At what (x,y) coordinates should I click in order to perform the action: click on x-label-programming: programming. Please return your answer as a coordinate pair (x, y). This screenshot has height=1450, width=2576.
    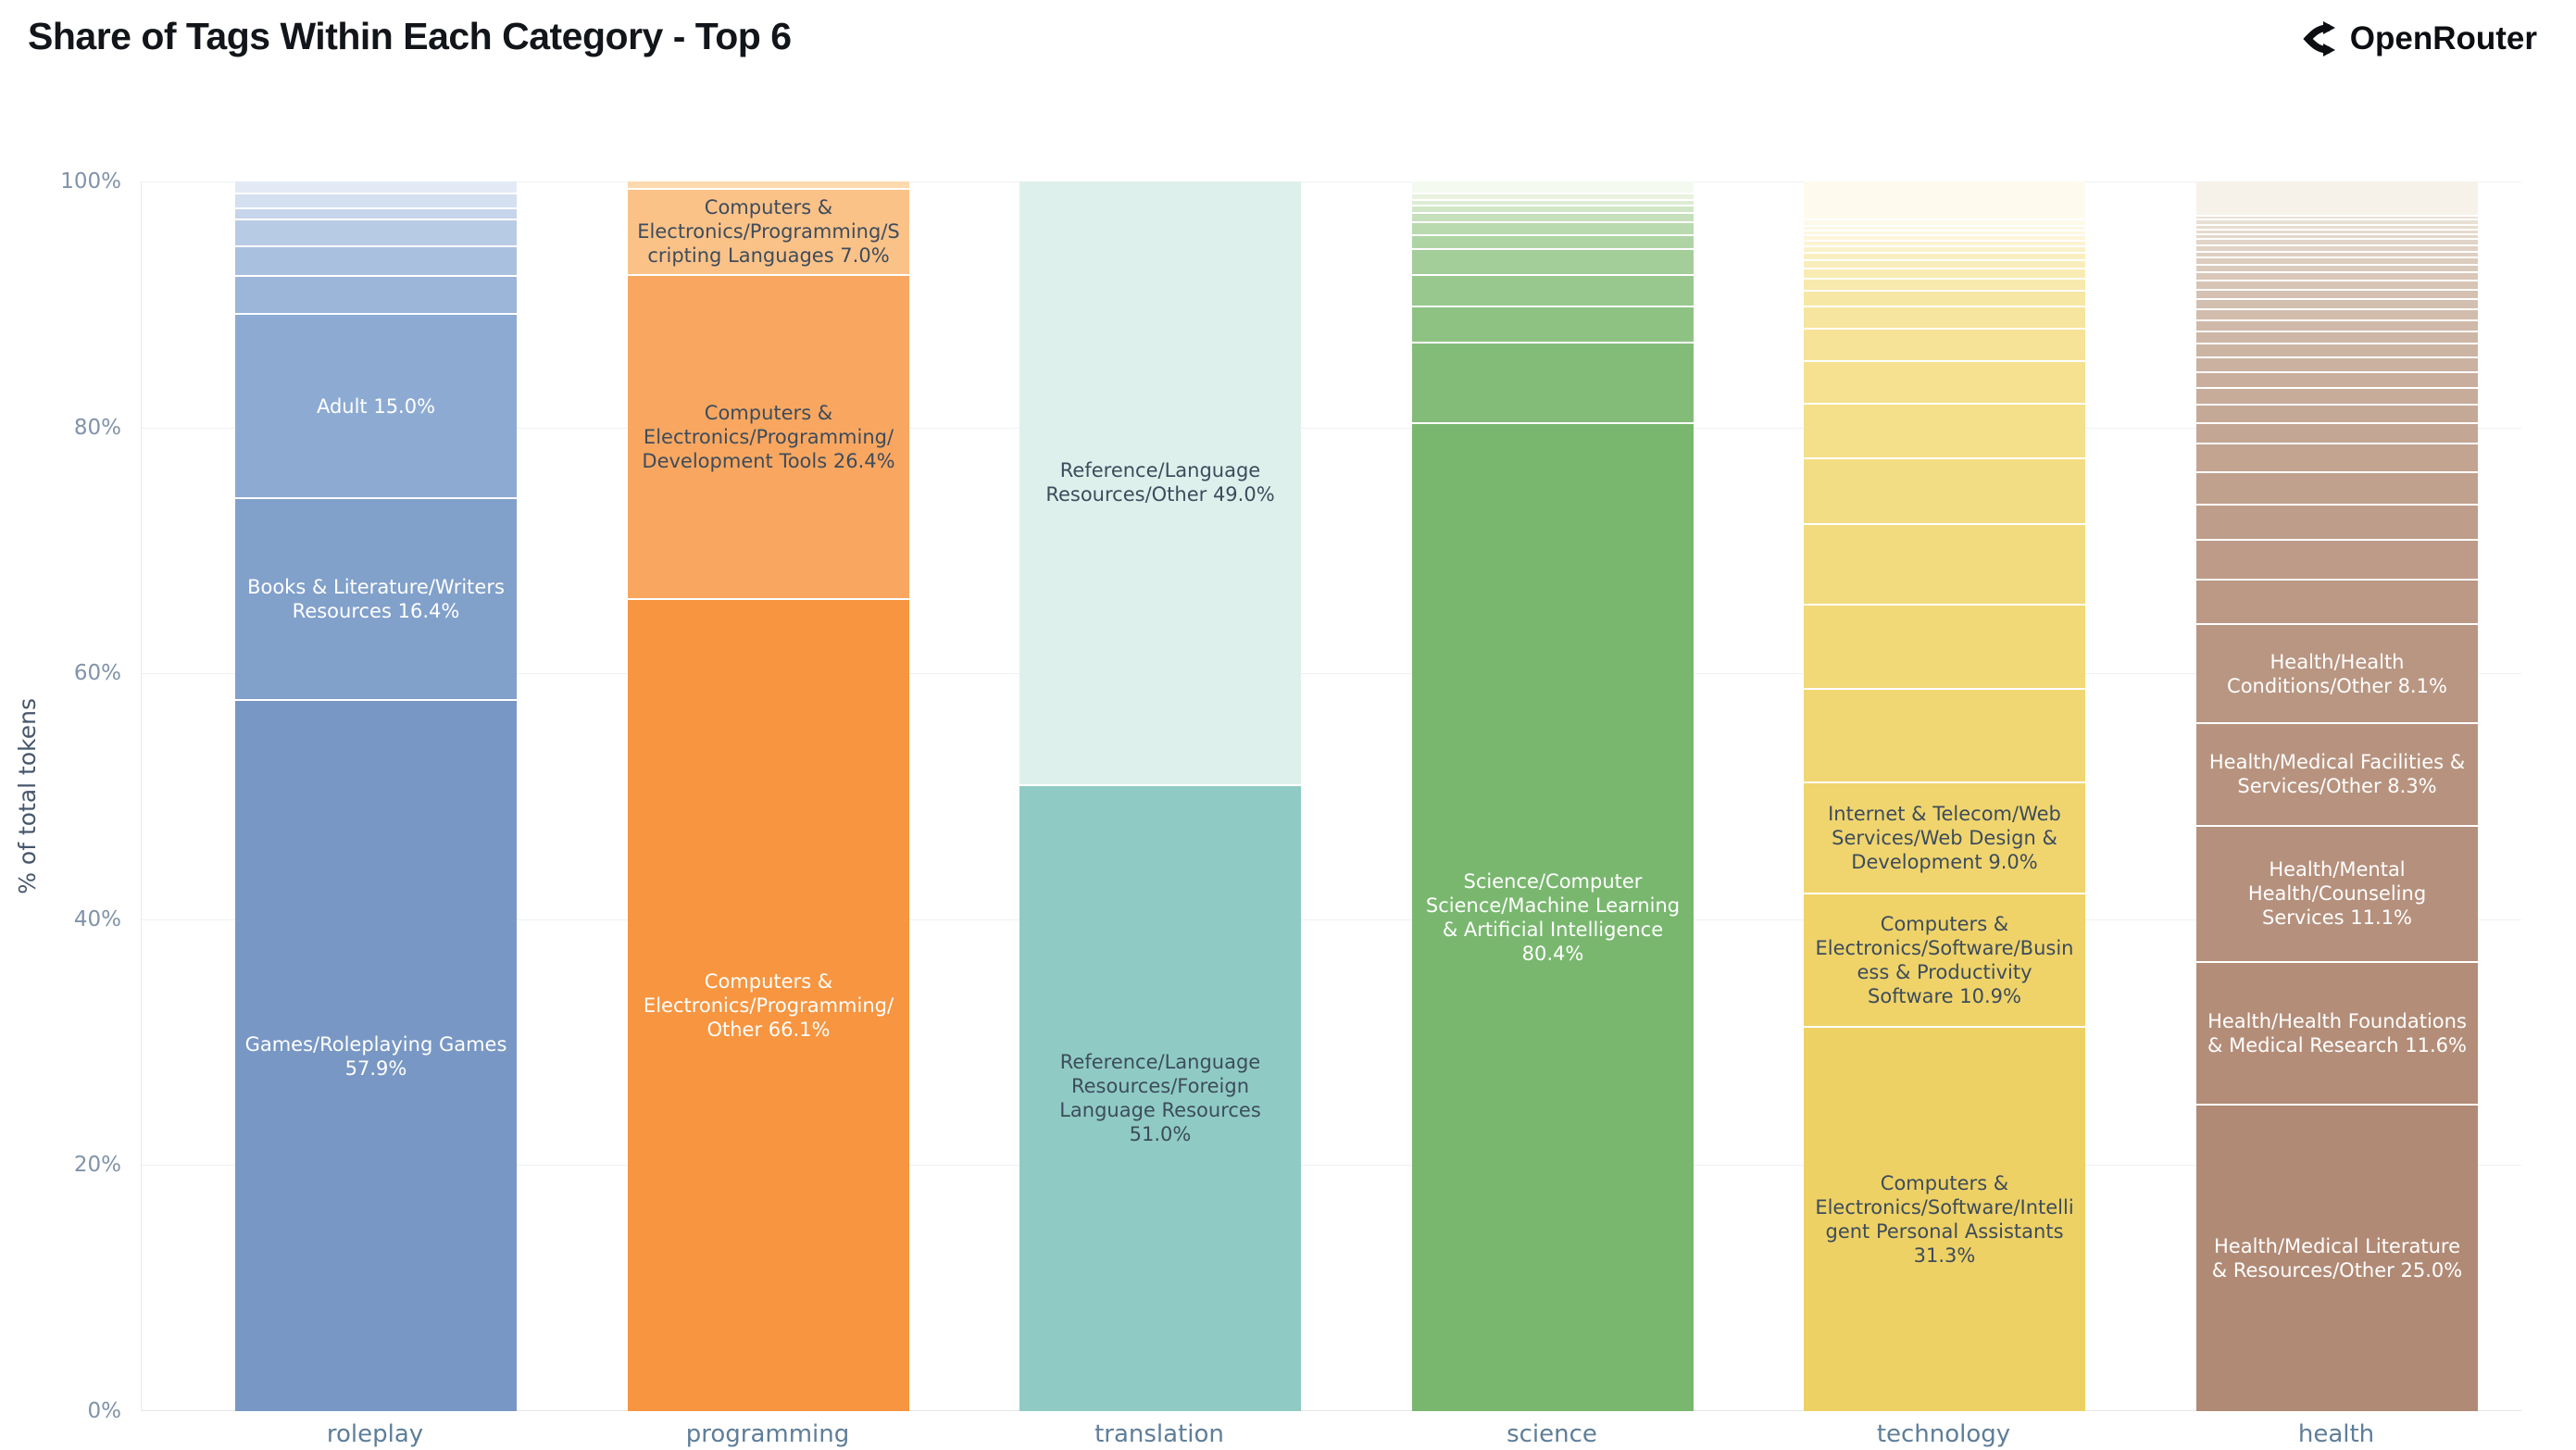
    Looking at the image, I should click on (768, 1434).